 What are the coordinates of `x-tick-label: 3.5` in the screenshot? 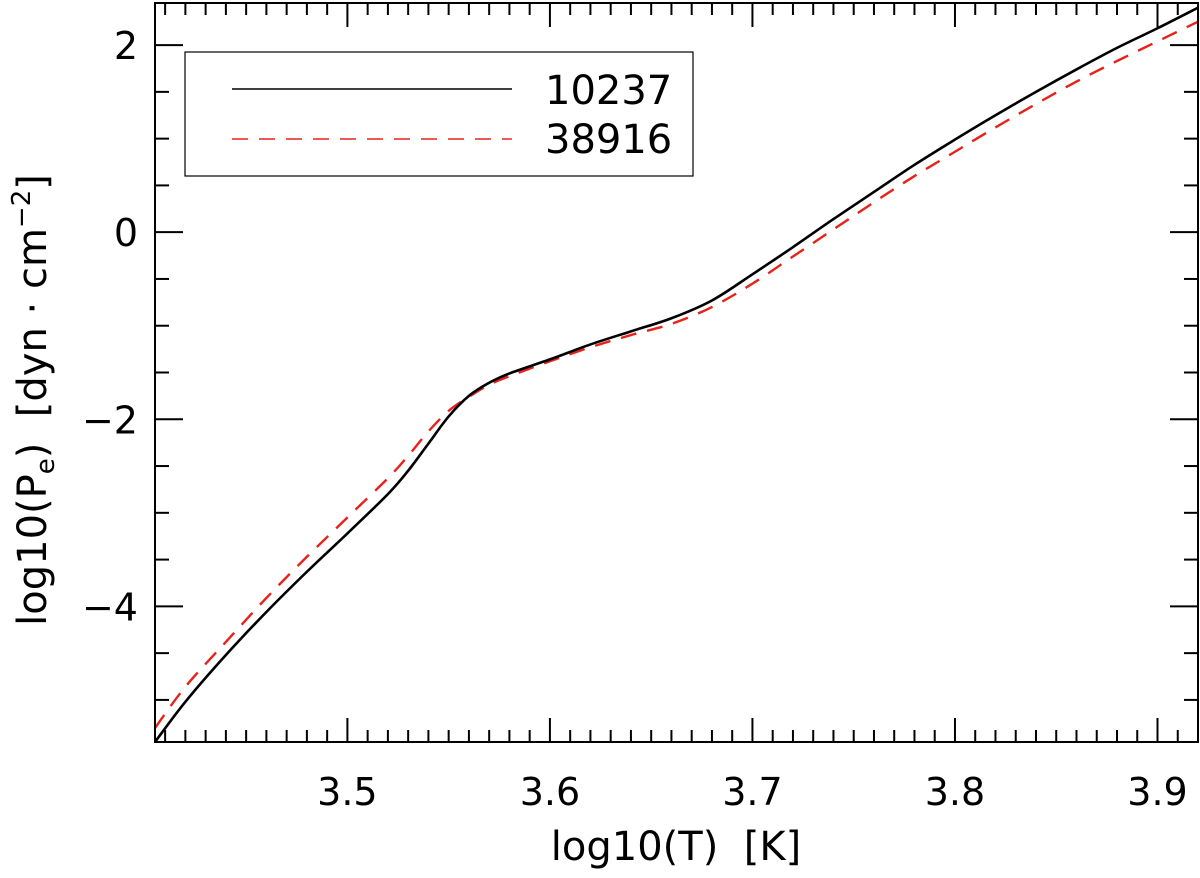 It's located at (347, 792).